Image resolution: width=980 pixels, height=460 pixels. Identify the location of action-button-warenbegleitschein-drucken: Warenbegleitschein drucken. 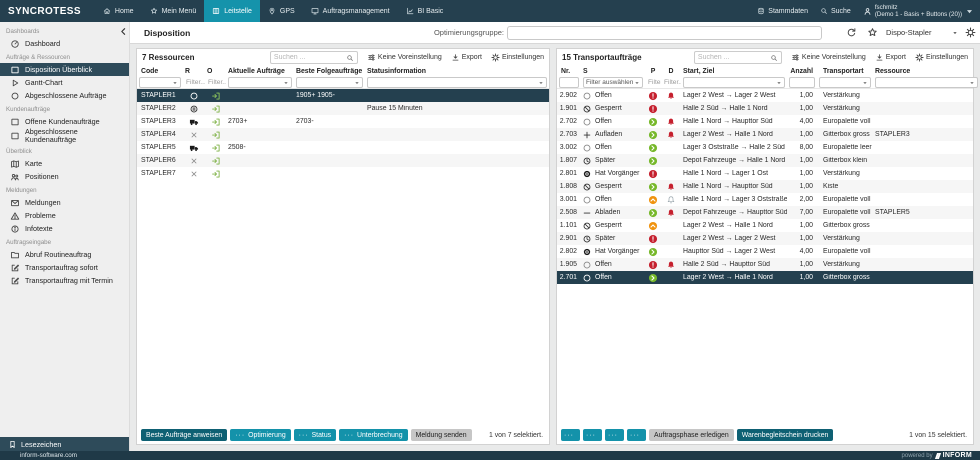
(785, 435).